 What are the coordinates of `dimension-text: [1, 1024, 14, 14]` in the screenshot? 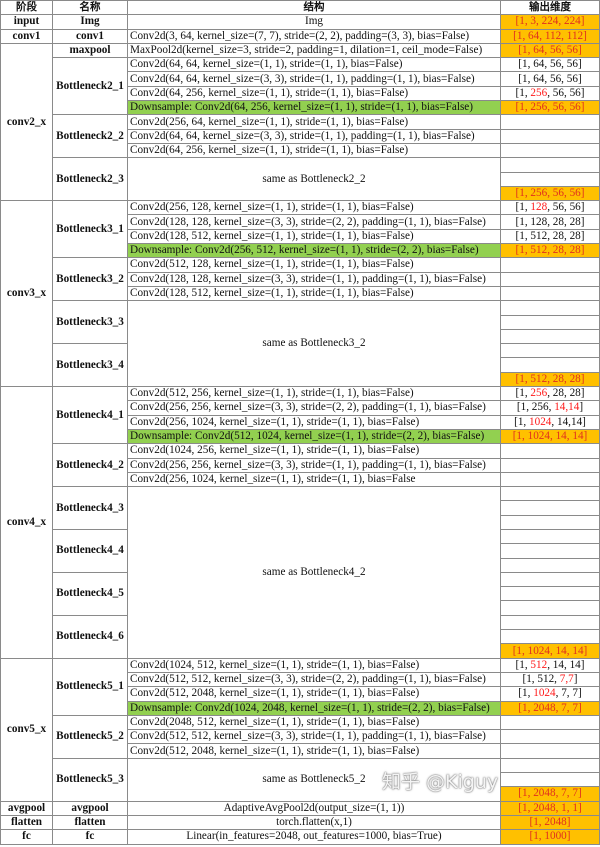 It's located at (550, 436).